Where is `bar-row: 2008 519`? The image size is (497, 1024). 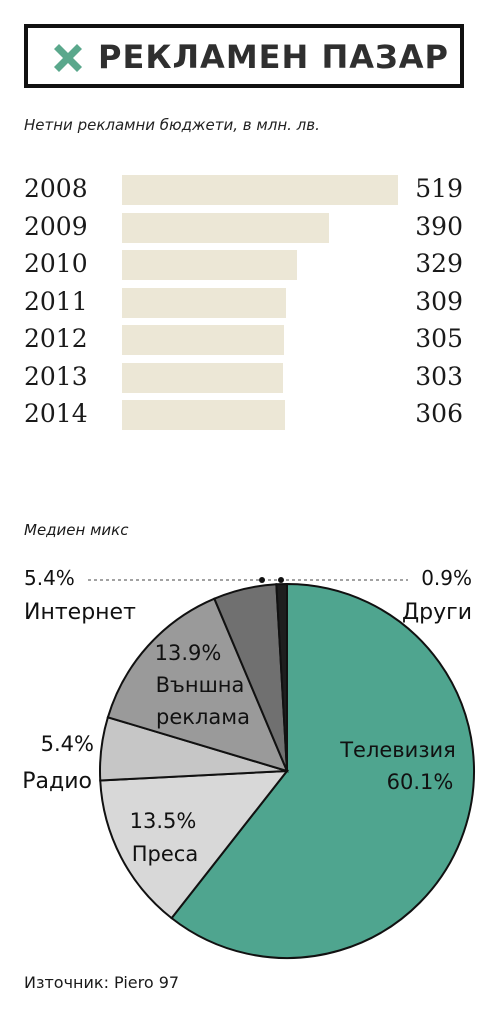 bar-row: 2008 519 is located at coordinates (248, 189).